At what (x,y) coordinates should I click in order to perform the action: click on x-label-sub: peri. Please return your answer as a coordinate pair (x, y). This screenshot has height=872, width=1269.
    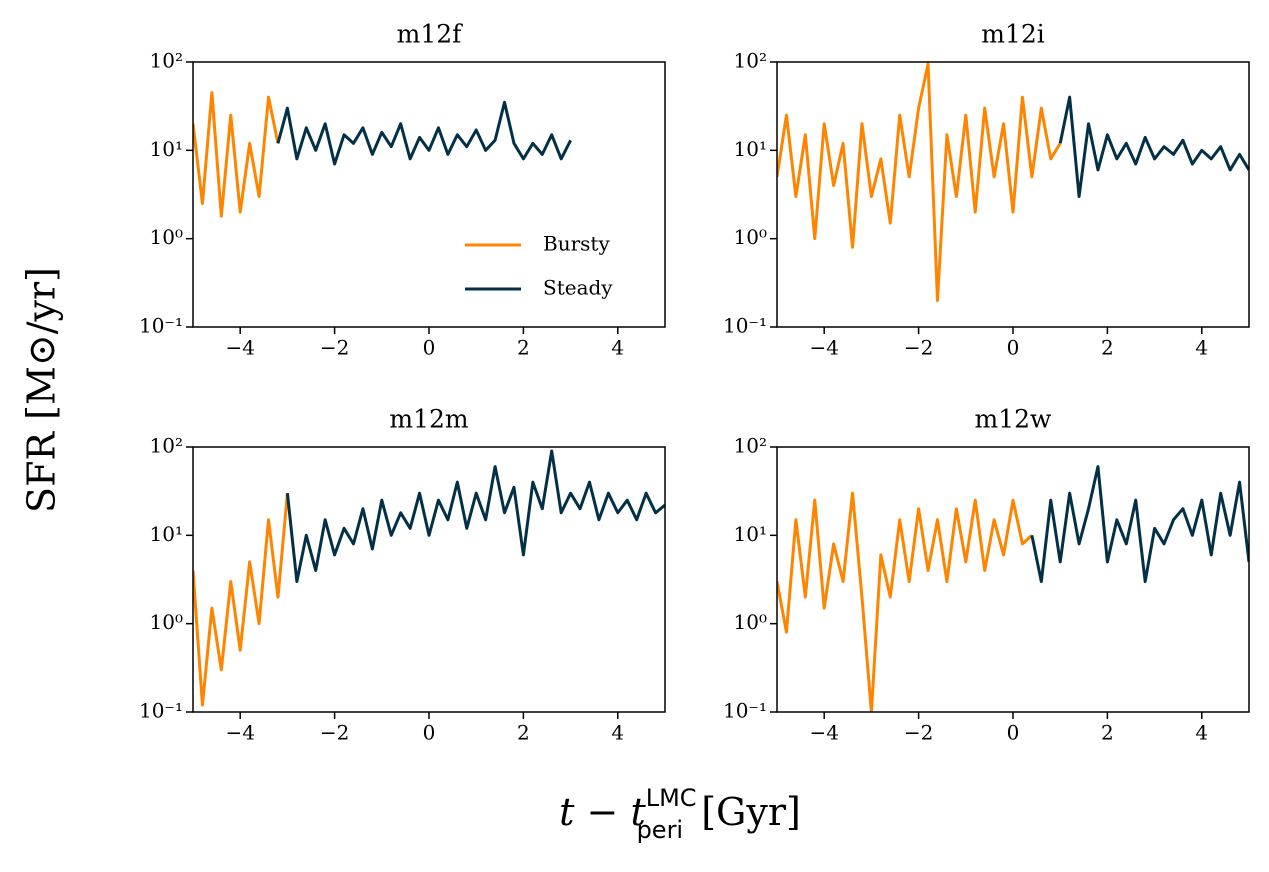
    Looking at the image, I should click on (660, 830).